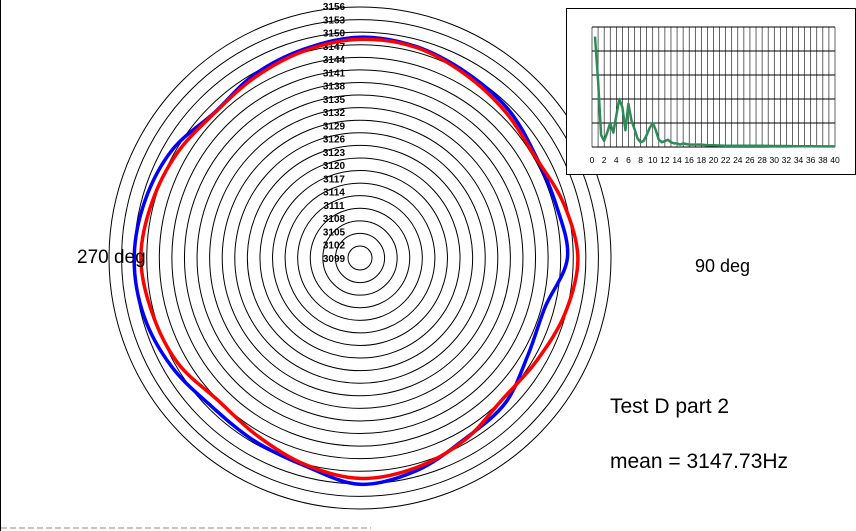  I want to click on ring-label-3117: 3117, so click(334, 179).